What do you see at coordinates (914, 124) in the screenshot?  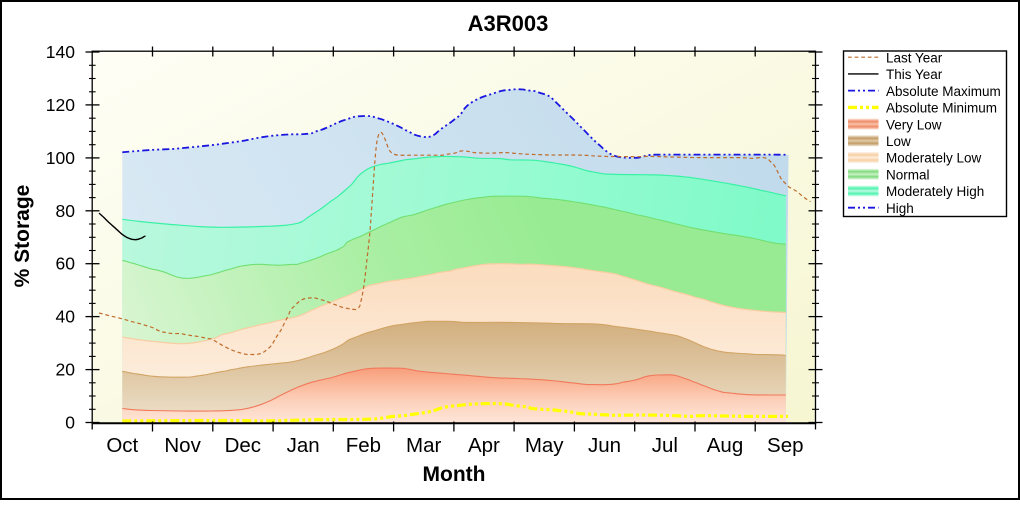 I see `svg-text: Very Low` at bounding box center [914, 124].